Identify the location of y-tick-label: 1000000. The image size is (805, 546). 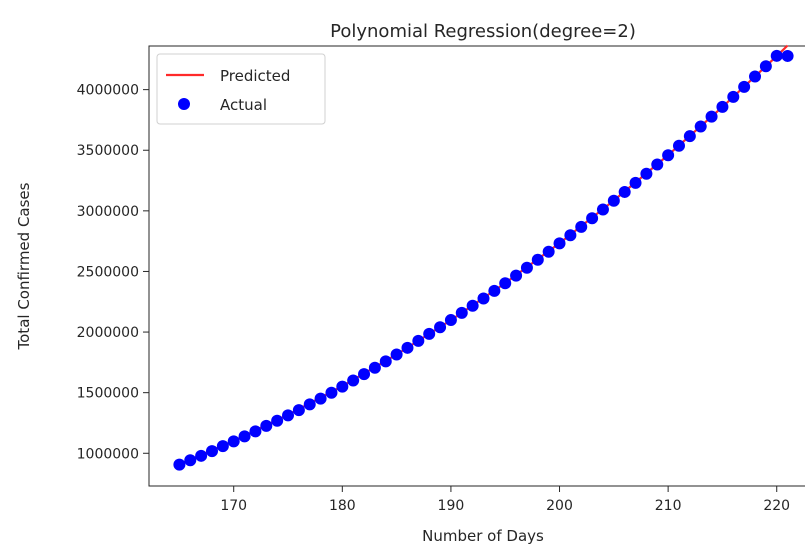
(108, 454).